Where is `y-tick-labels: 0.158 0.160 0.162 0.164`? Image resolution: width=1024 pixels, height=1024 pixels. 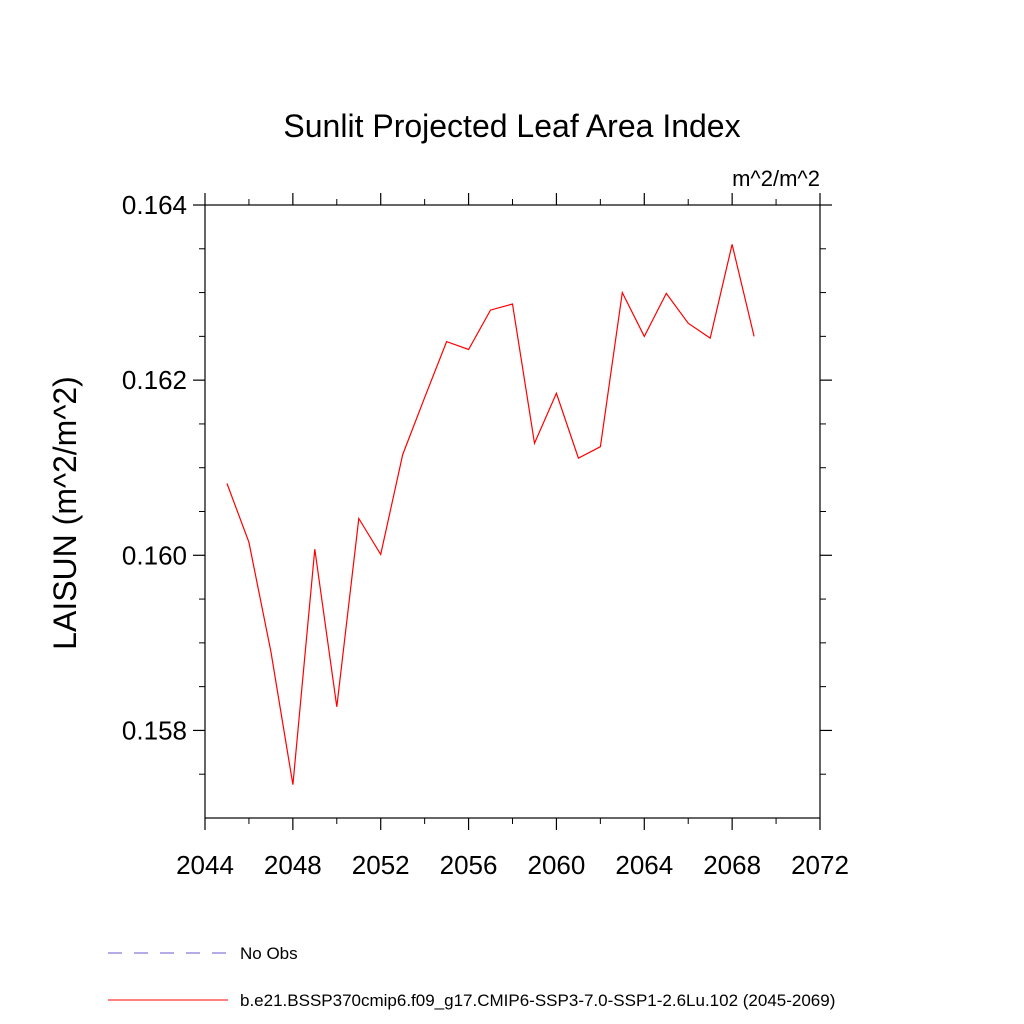 y-tick-labels: 0.158 0.160 0.162 0.164 is located at coordinates (154, 467).